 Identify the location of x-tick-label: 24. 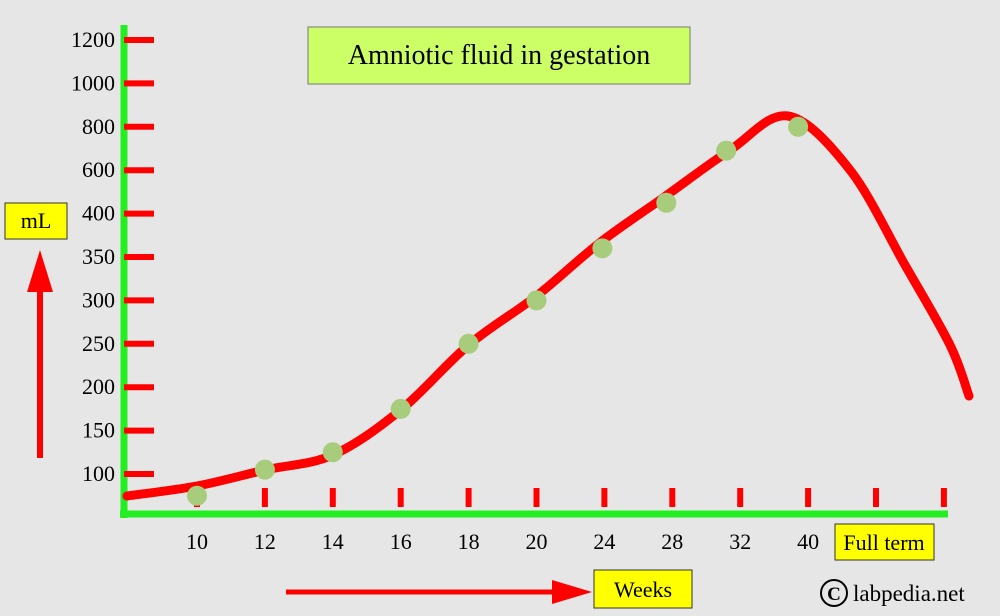
(604, 541).